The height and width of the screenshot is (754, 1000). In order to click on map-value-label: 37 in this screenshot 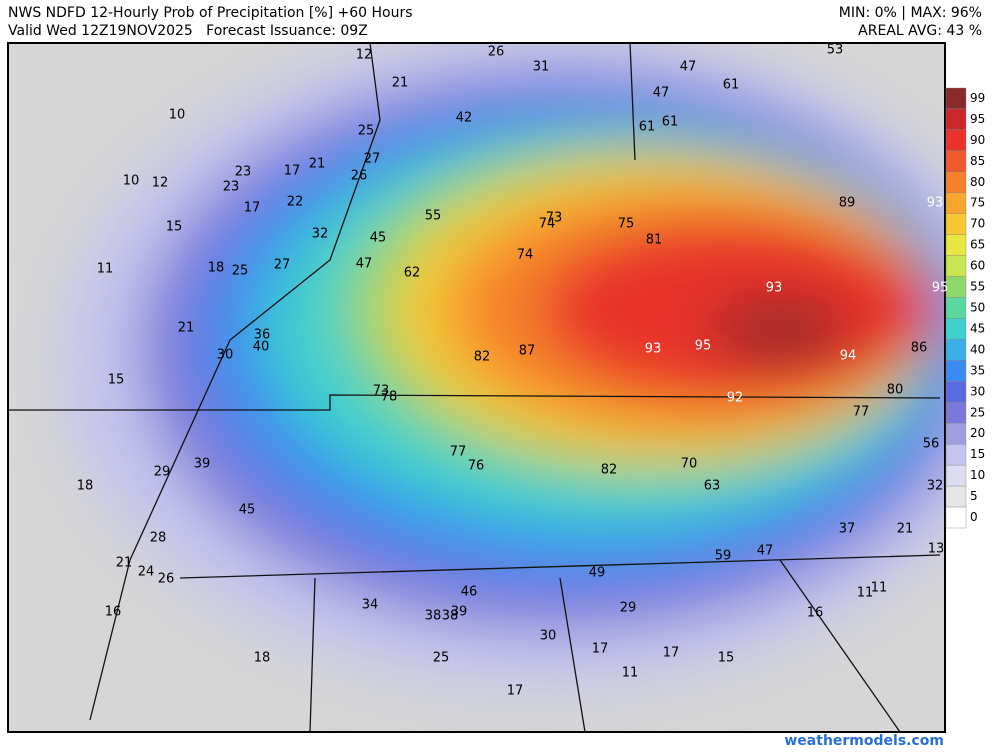, I will do `click(847, 529)`.